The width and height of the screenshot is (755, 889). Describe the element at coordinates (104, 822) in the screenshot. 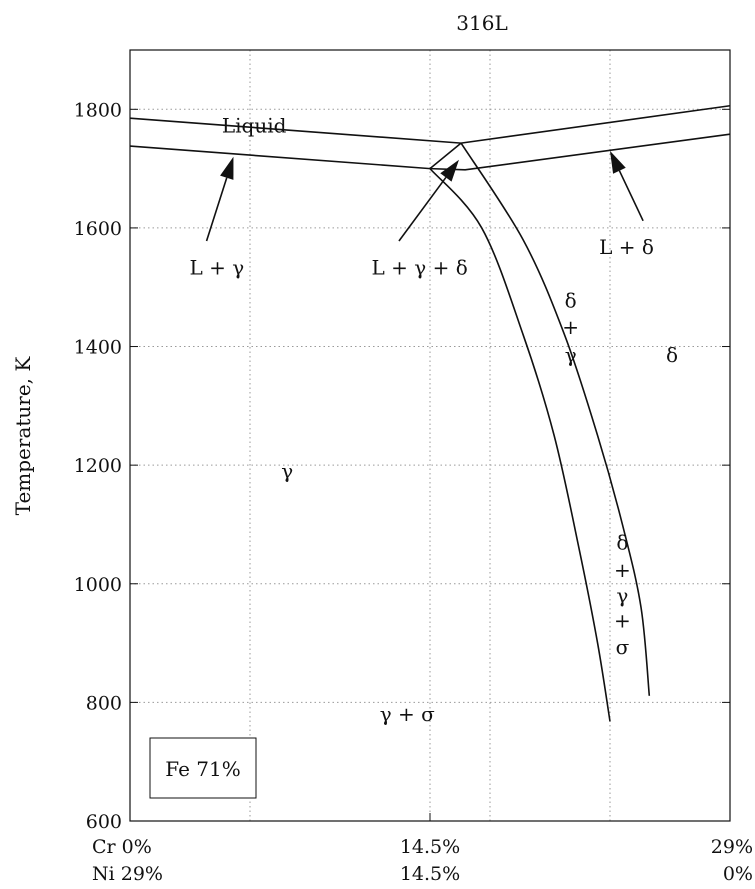

I see `y-tick-label: 600` at that location.